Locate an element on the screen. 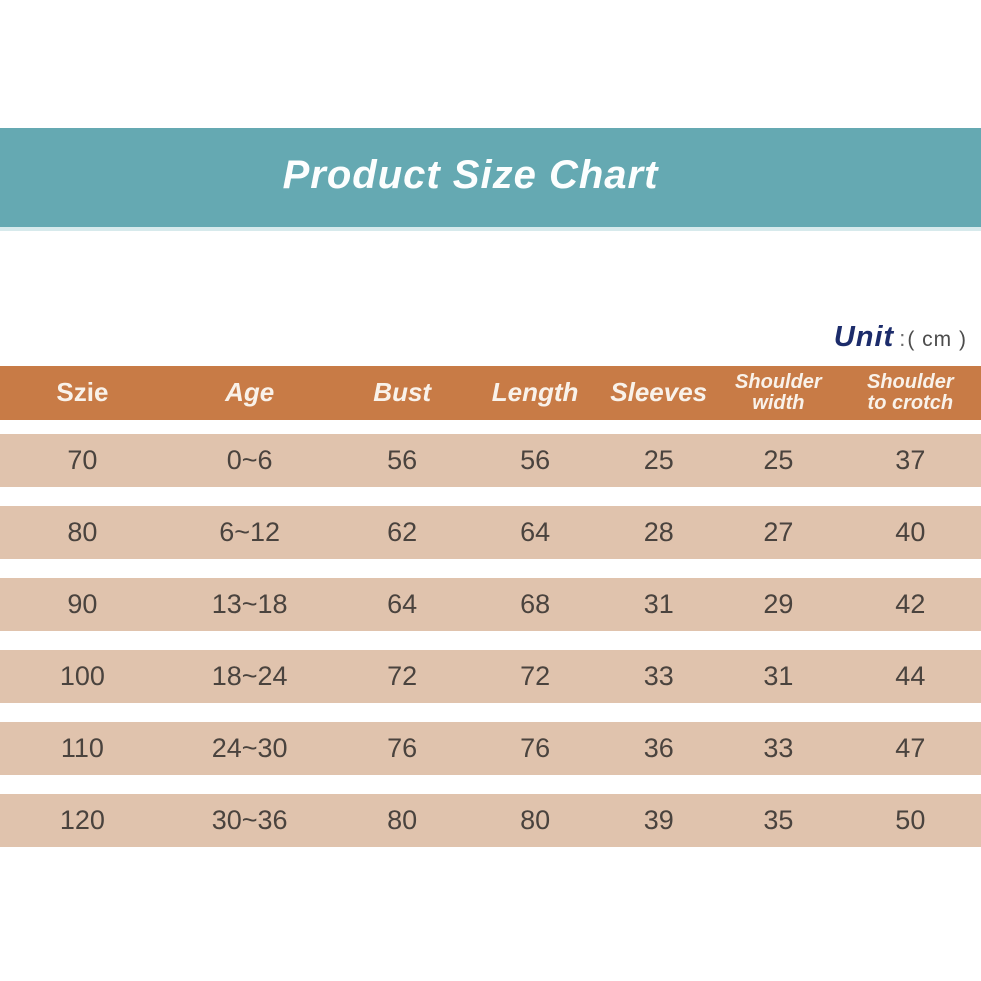 This screenshot has height=981, width=981. table-cell-sleeves: 33 is located at coordinates (658, 676).